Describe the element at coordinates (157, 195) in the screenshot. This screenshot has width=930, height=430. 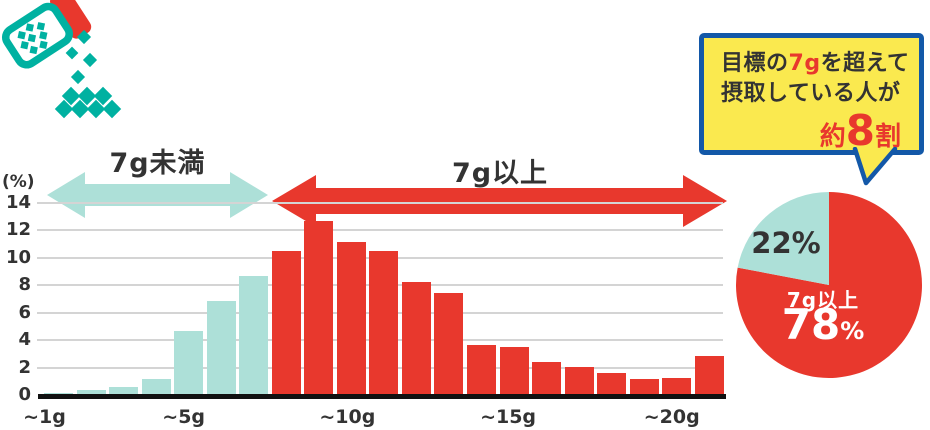
I see `under-7g-arrow` at that location.